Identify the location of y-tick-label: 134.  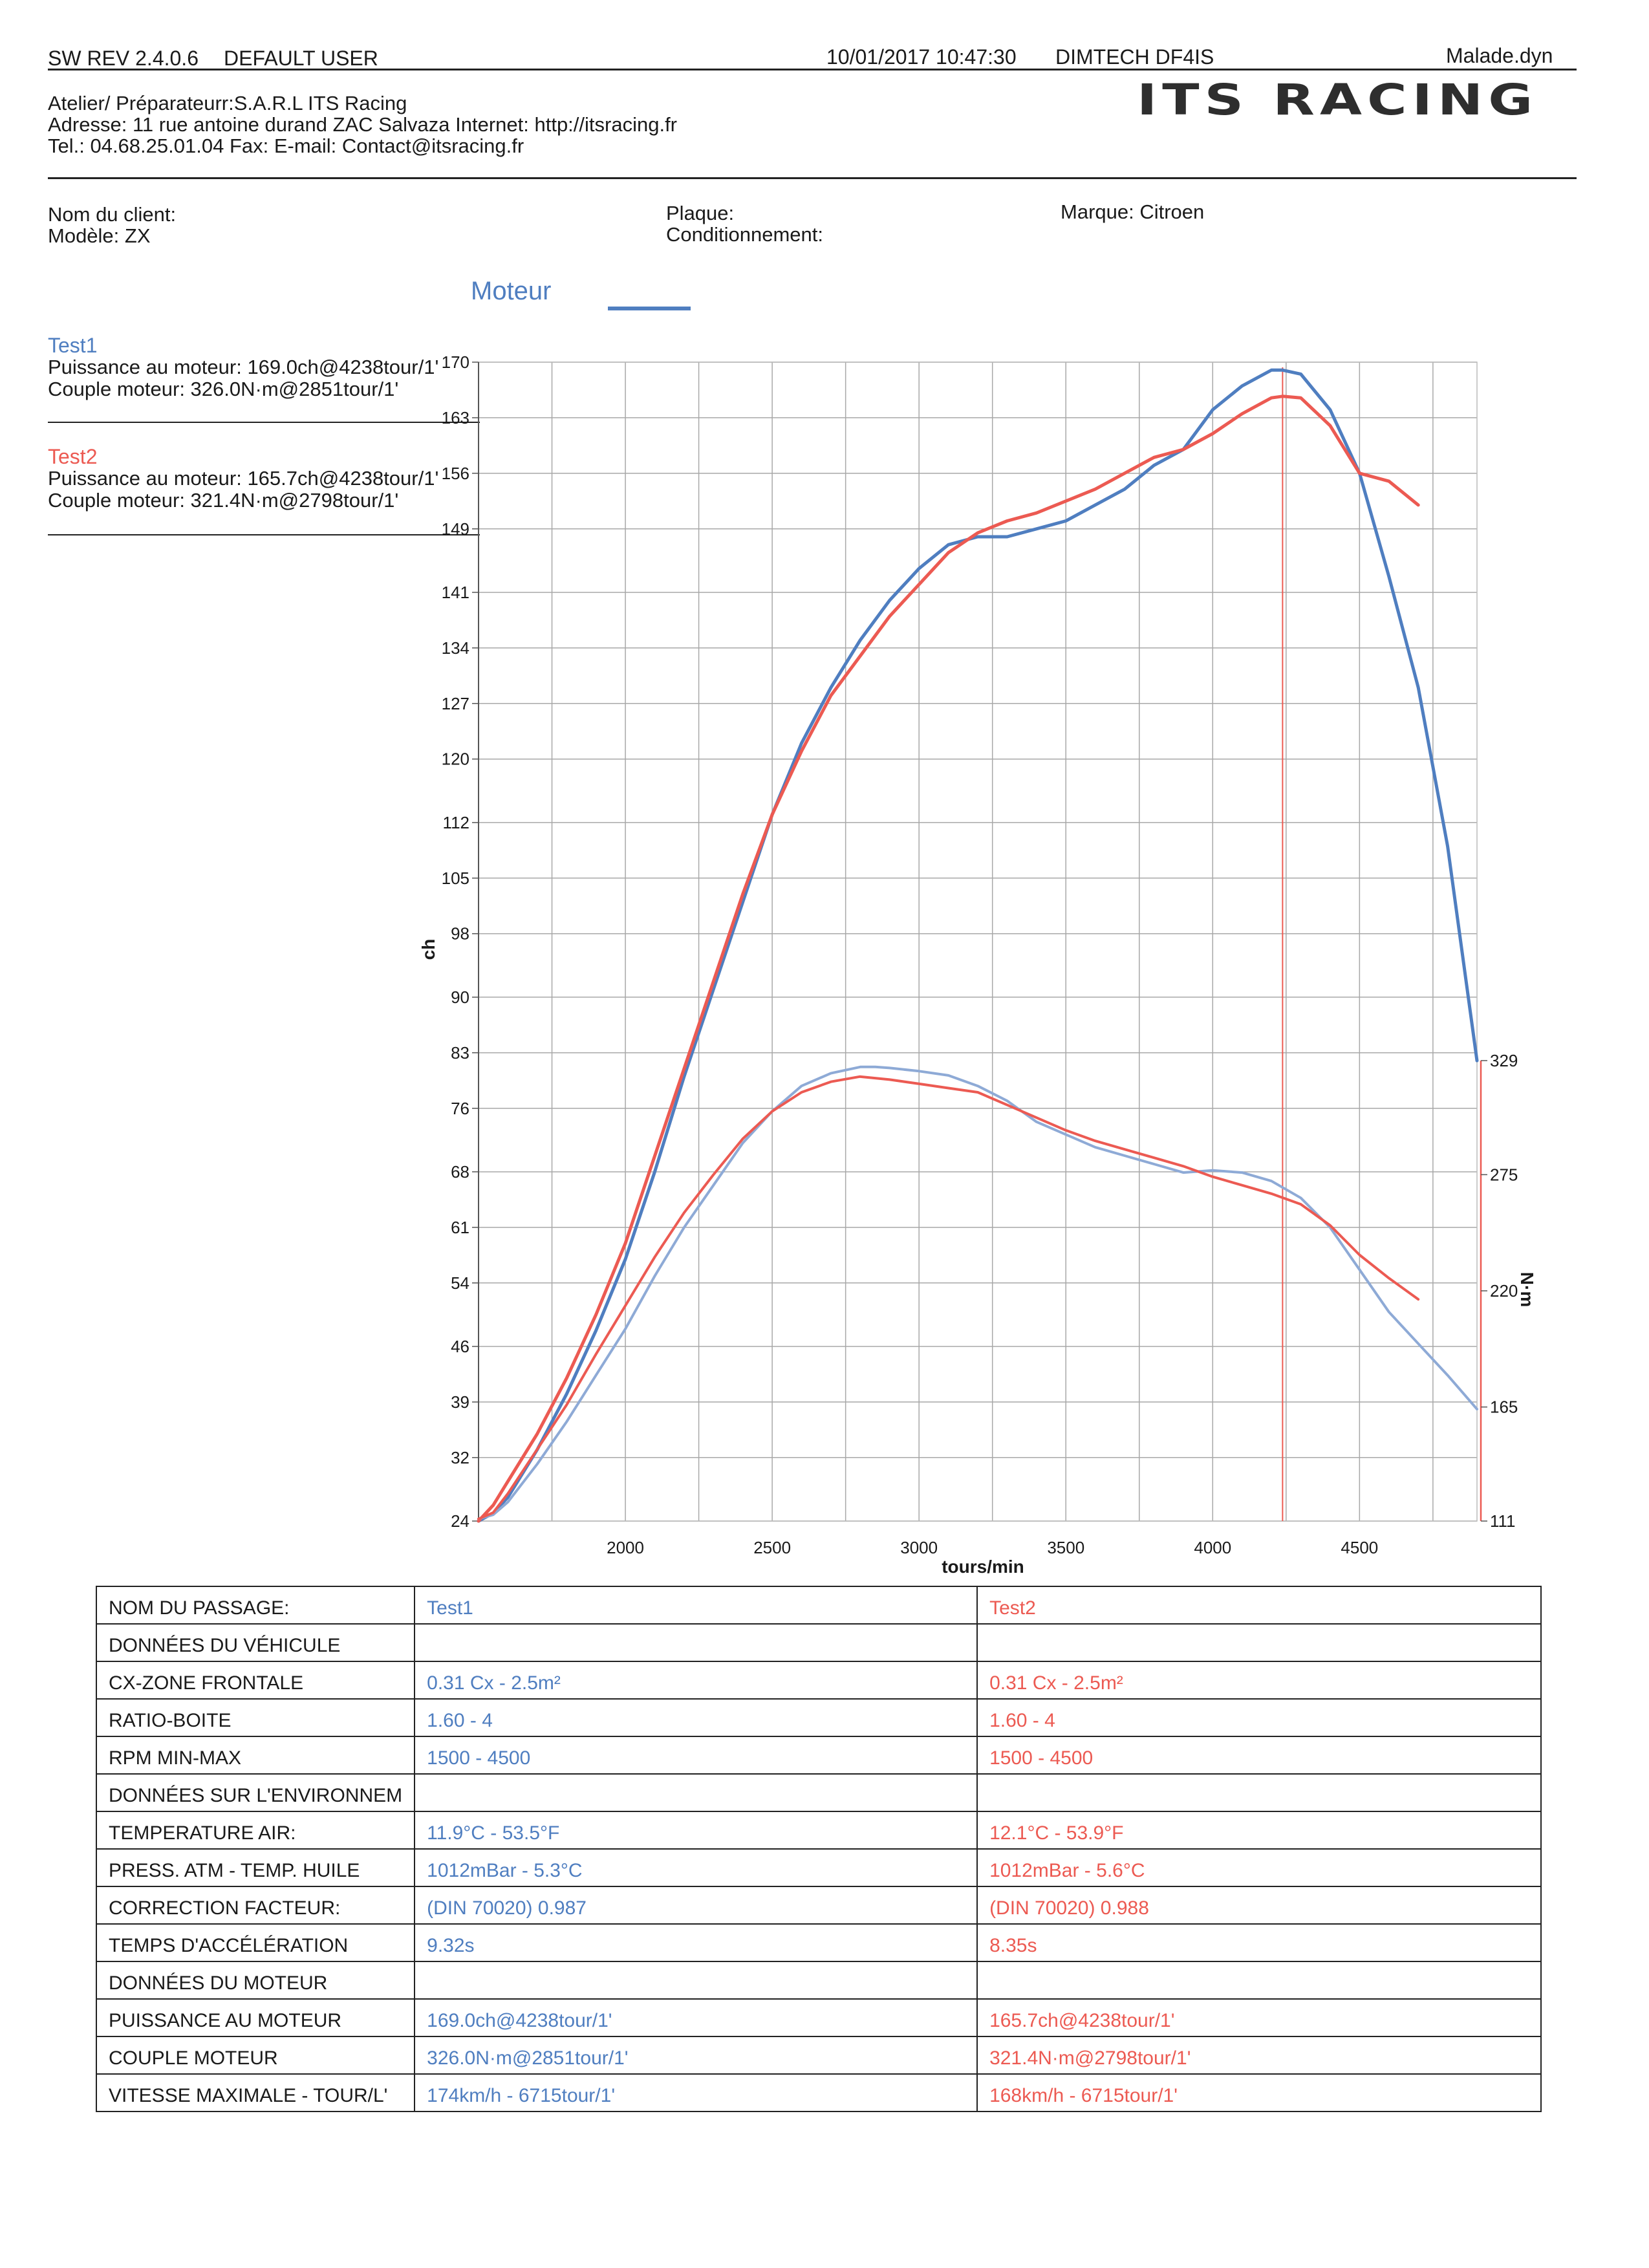
(455, 648).